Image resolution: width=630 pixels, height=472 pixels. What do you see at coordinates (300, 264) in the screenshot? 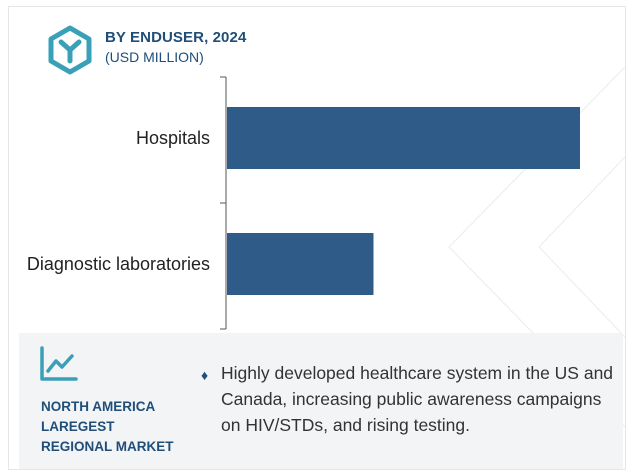
I see `bar-diagnostic-laboratories` at bounding box center [300, 264].